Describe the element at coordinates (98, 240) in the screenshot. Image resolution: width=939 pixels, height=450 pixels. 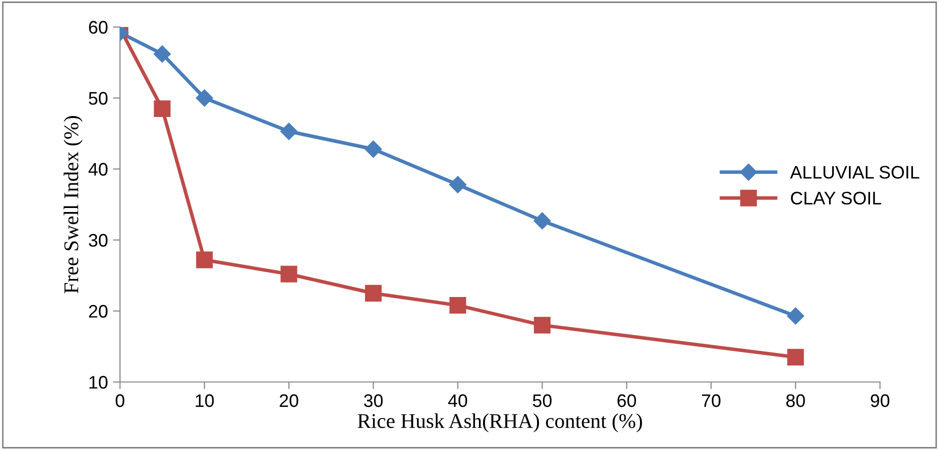
I see `y-tick-label: 30` at that location.